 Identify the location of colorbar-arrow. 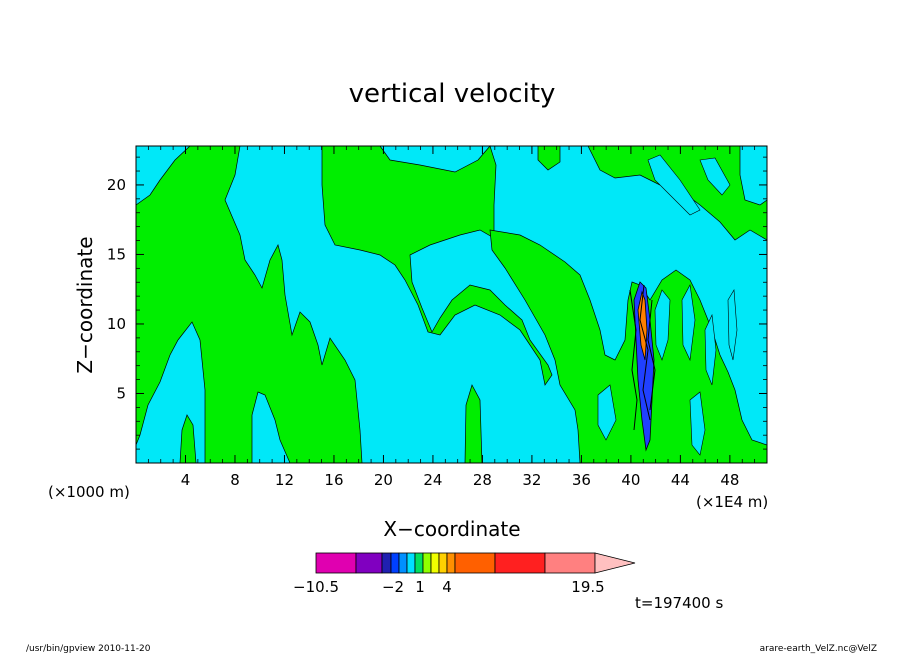
(615, 563).